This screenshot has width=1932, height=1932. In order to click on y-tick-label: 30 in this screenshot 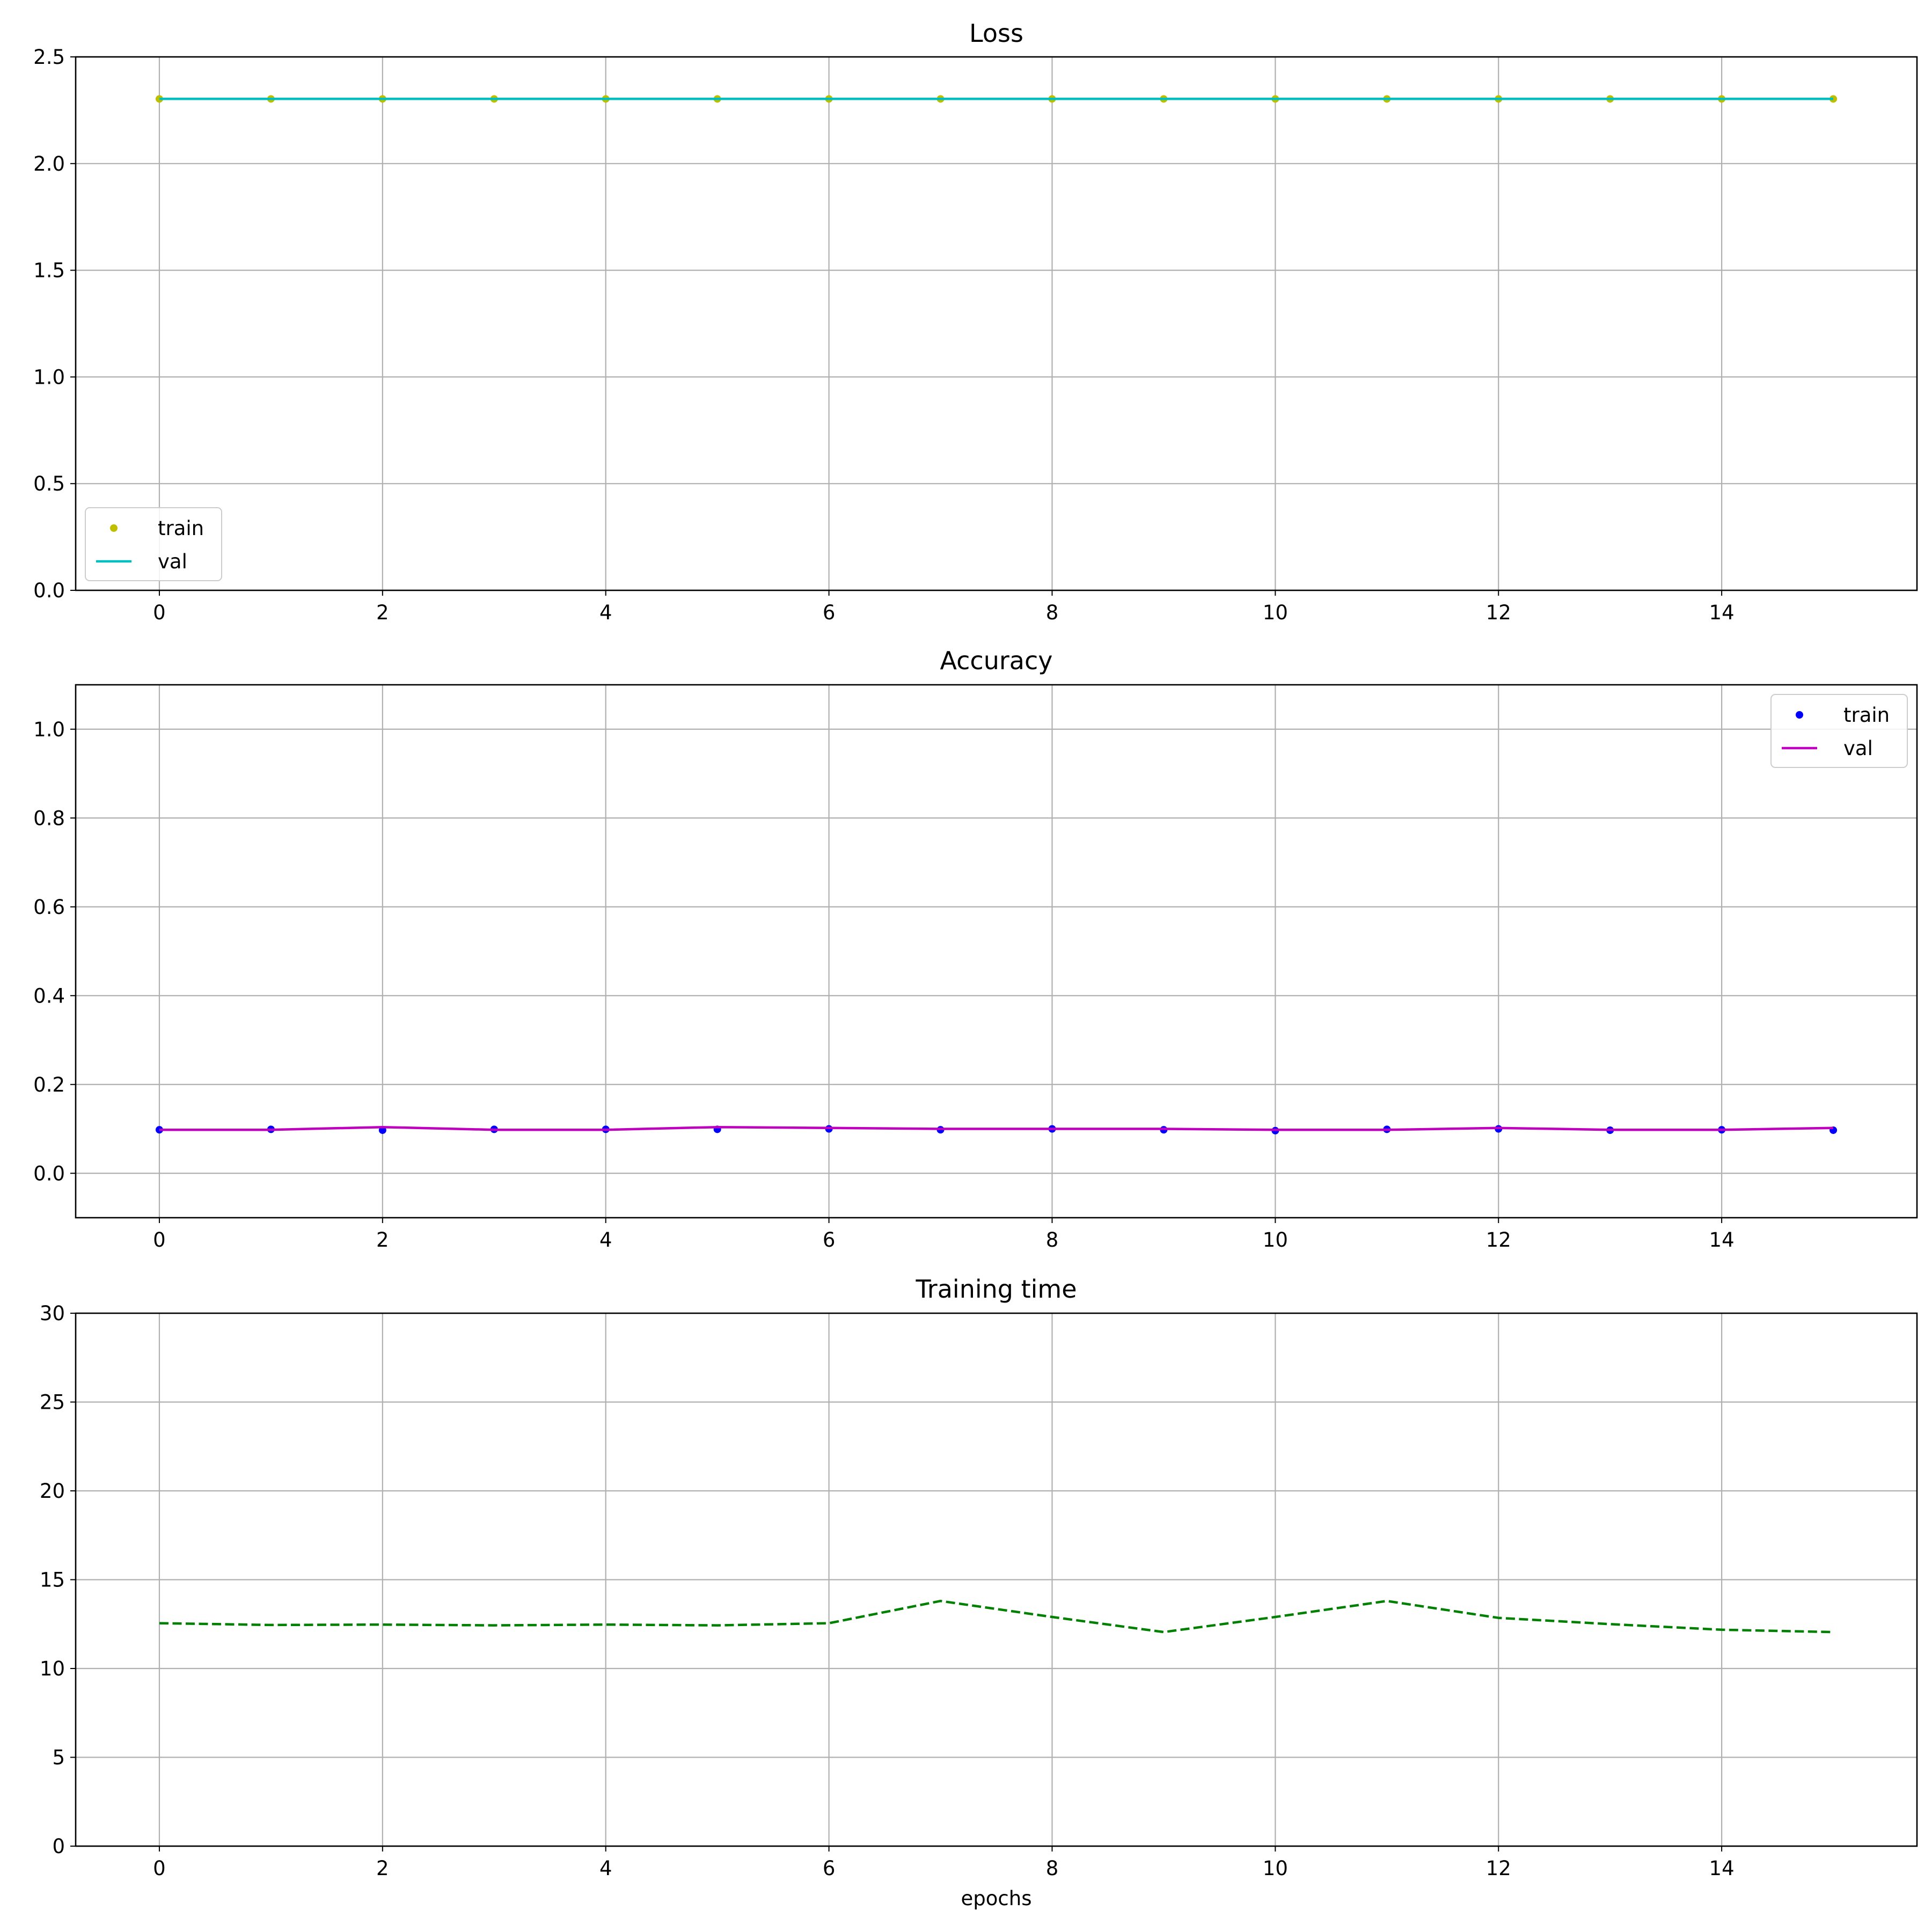, I will do `click(52, 1313)`.